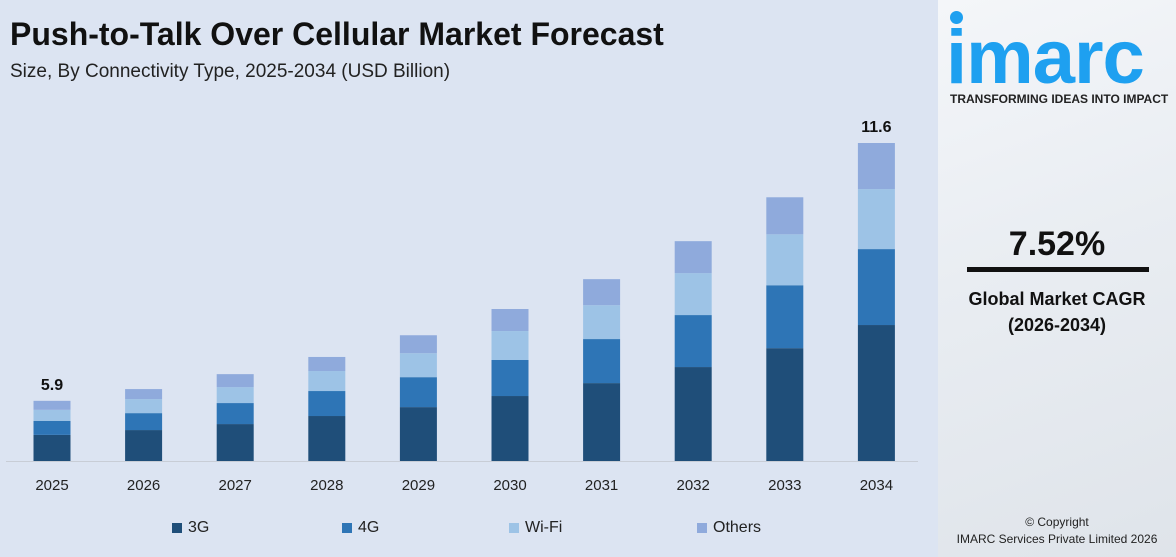 Image resolution: width=1176 pixels, height=557 pixels. Describe the element at coordinates (418, 344) in the screenshot. I see `bar-segment-others-2029` at that location.